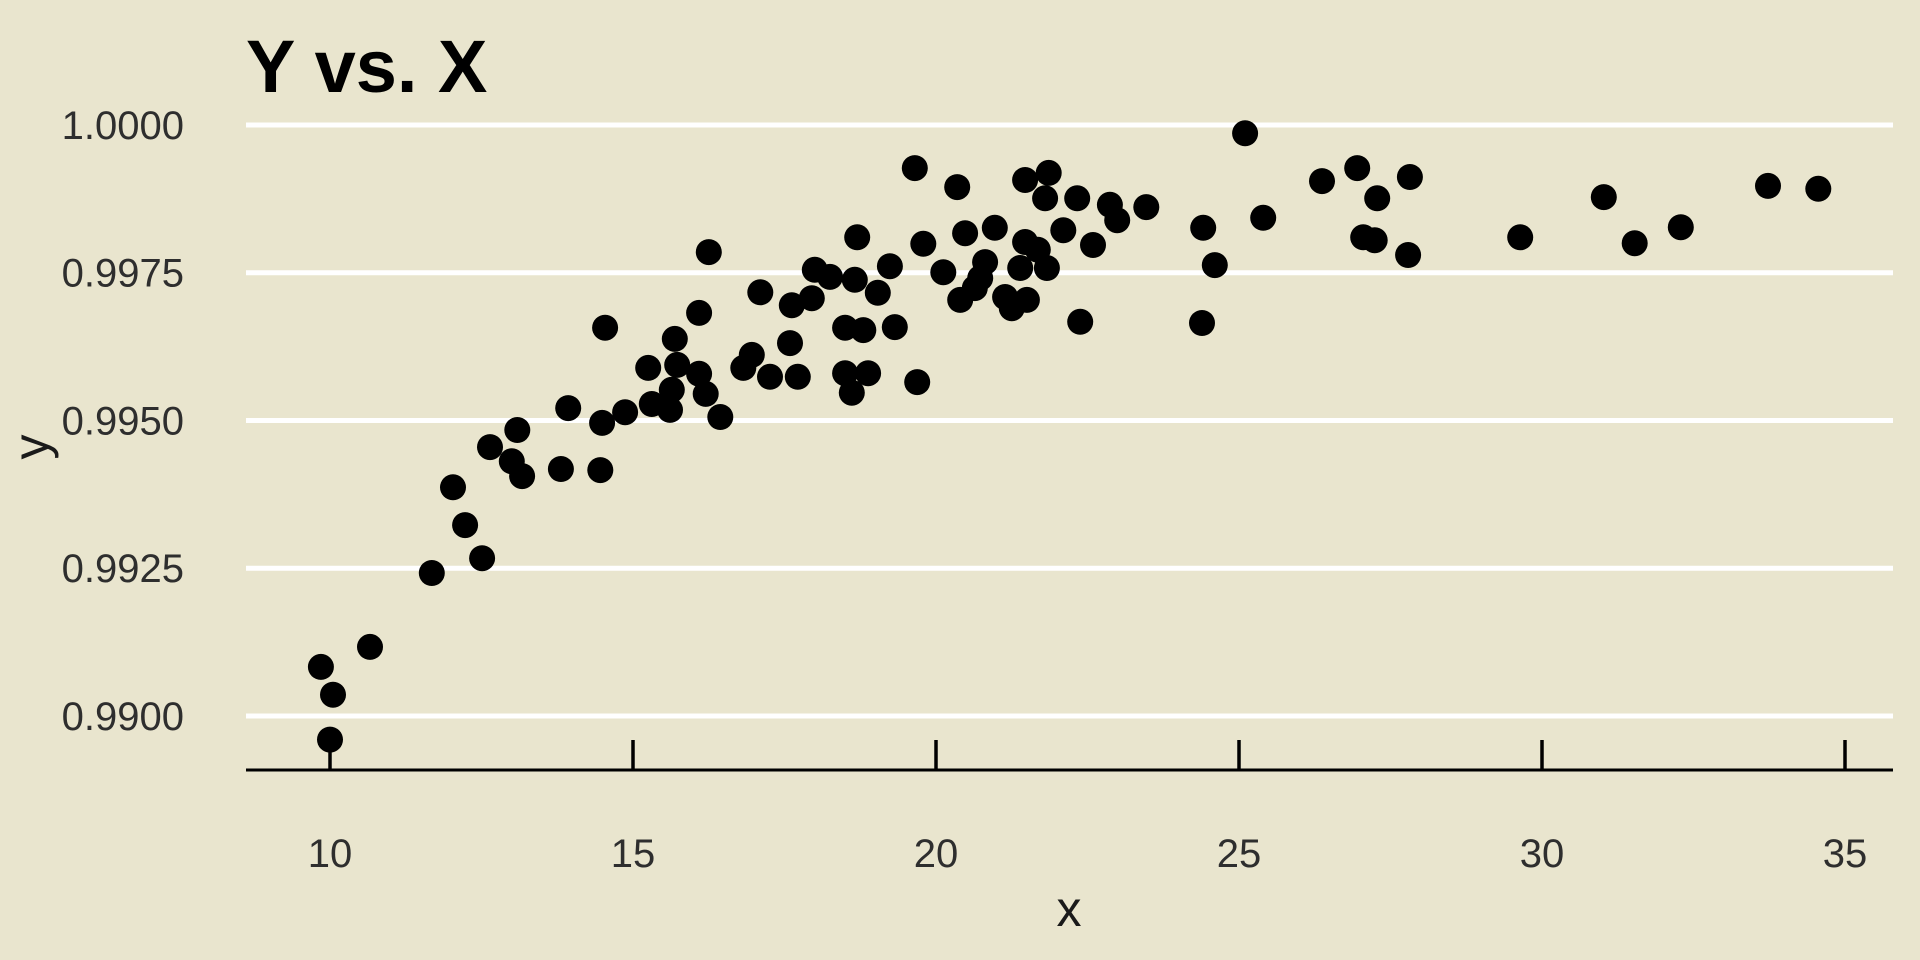 The width and height of the screenshot is (1920, 960). Describe the element at coordinates (330, 854) in the screenshot. I see `x-tick-label: 10` at that location.